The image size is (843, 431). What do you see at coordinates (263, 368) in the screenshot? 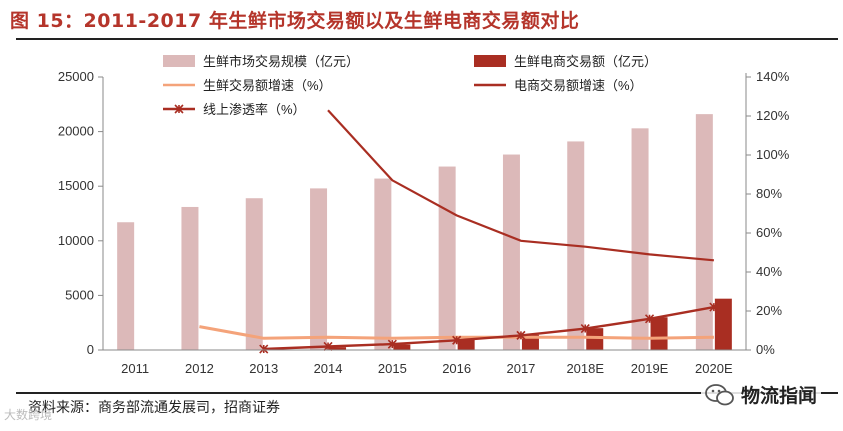
I see `x-tick-label: 2013` at bounding box center [263, 368].